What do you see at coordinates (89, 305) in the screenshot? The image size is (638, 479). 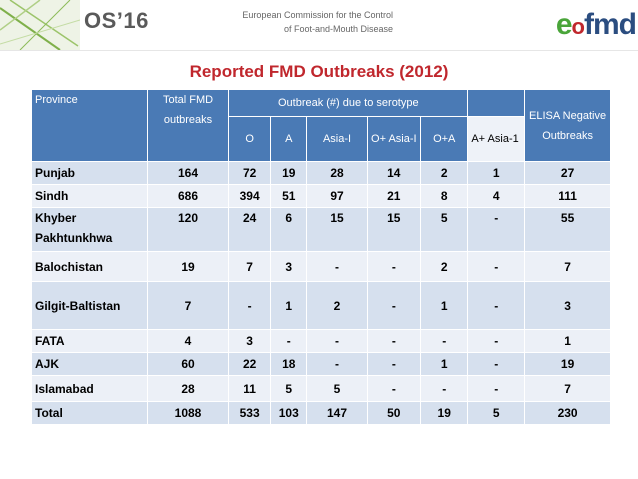 I see `cell-province: Gilgit-Baltistan` at bounding box center [89, 305].